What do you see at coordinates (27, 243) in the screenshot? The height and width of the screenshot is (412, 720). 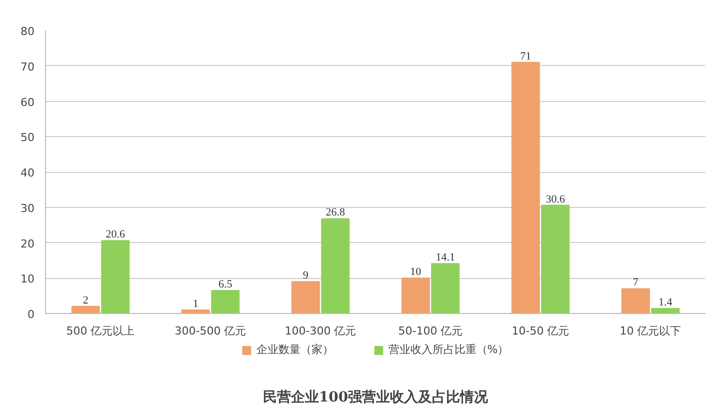 I see `y-tick-label: 20` at bounding box center [27, 243].